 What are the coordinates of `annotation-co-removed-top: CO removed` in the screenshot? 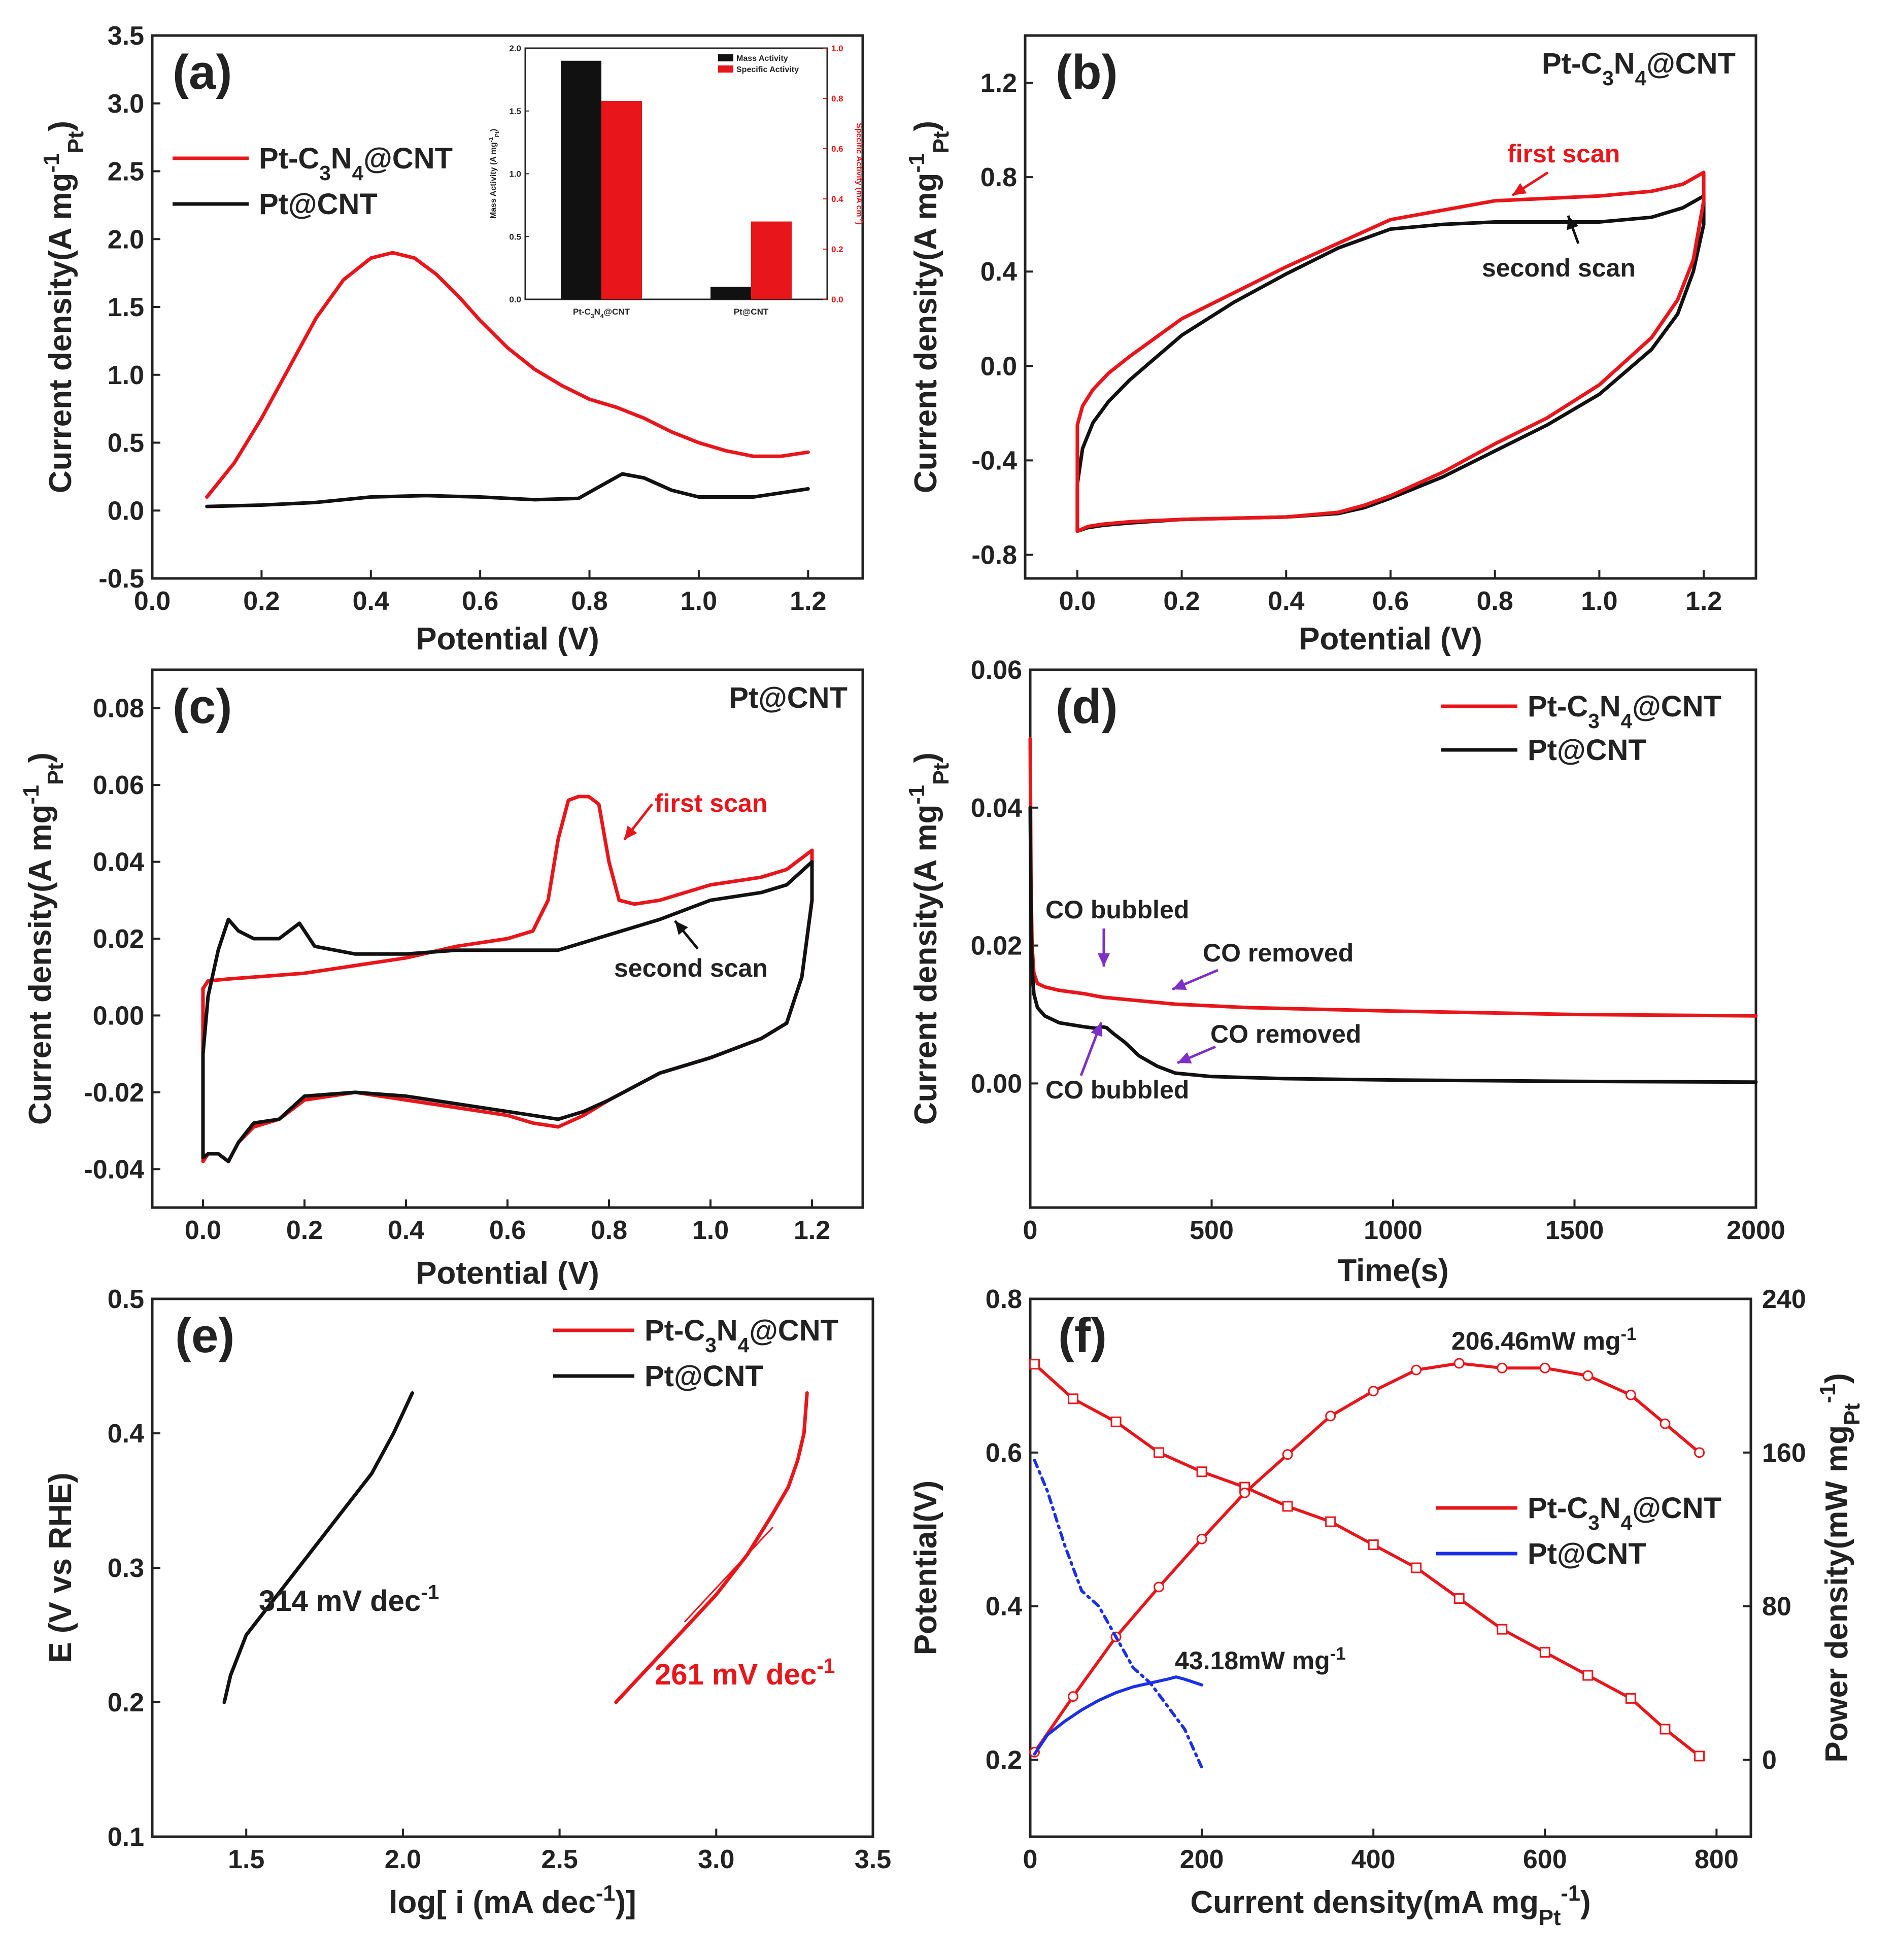 It's located at (1278, 953).